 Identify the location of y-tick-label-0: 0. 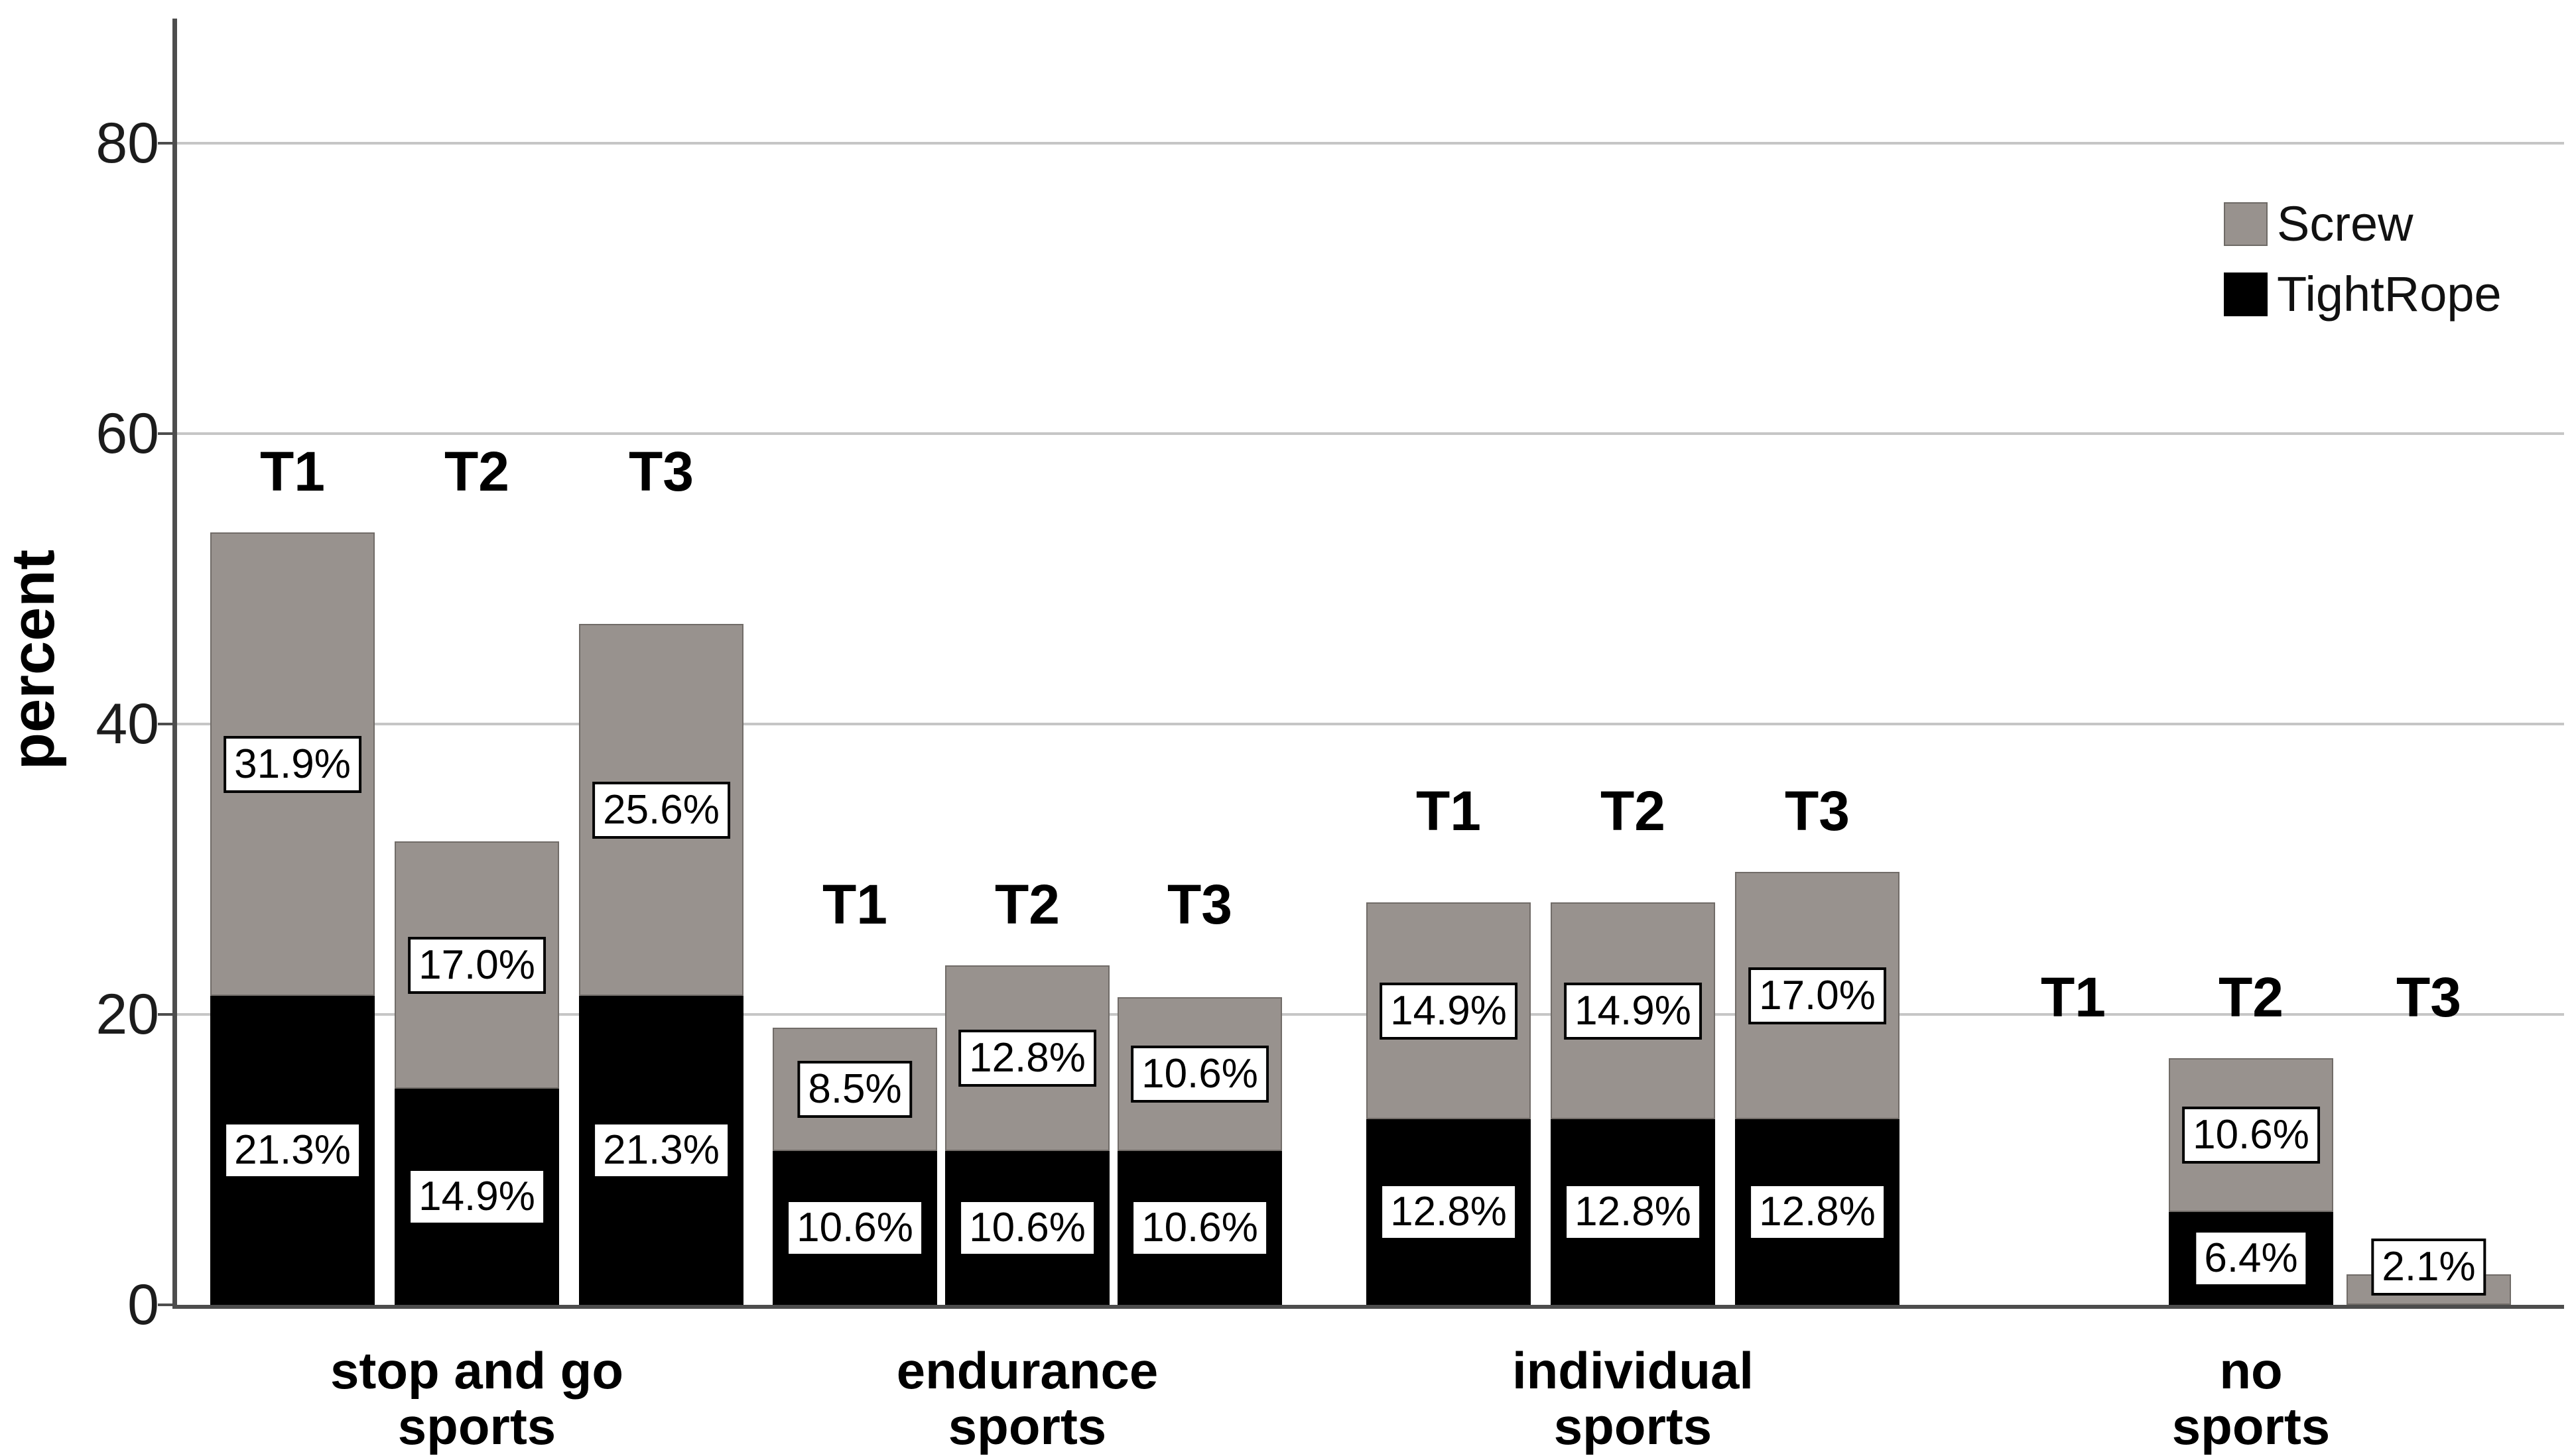
(143, 1305).